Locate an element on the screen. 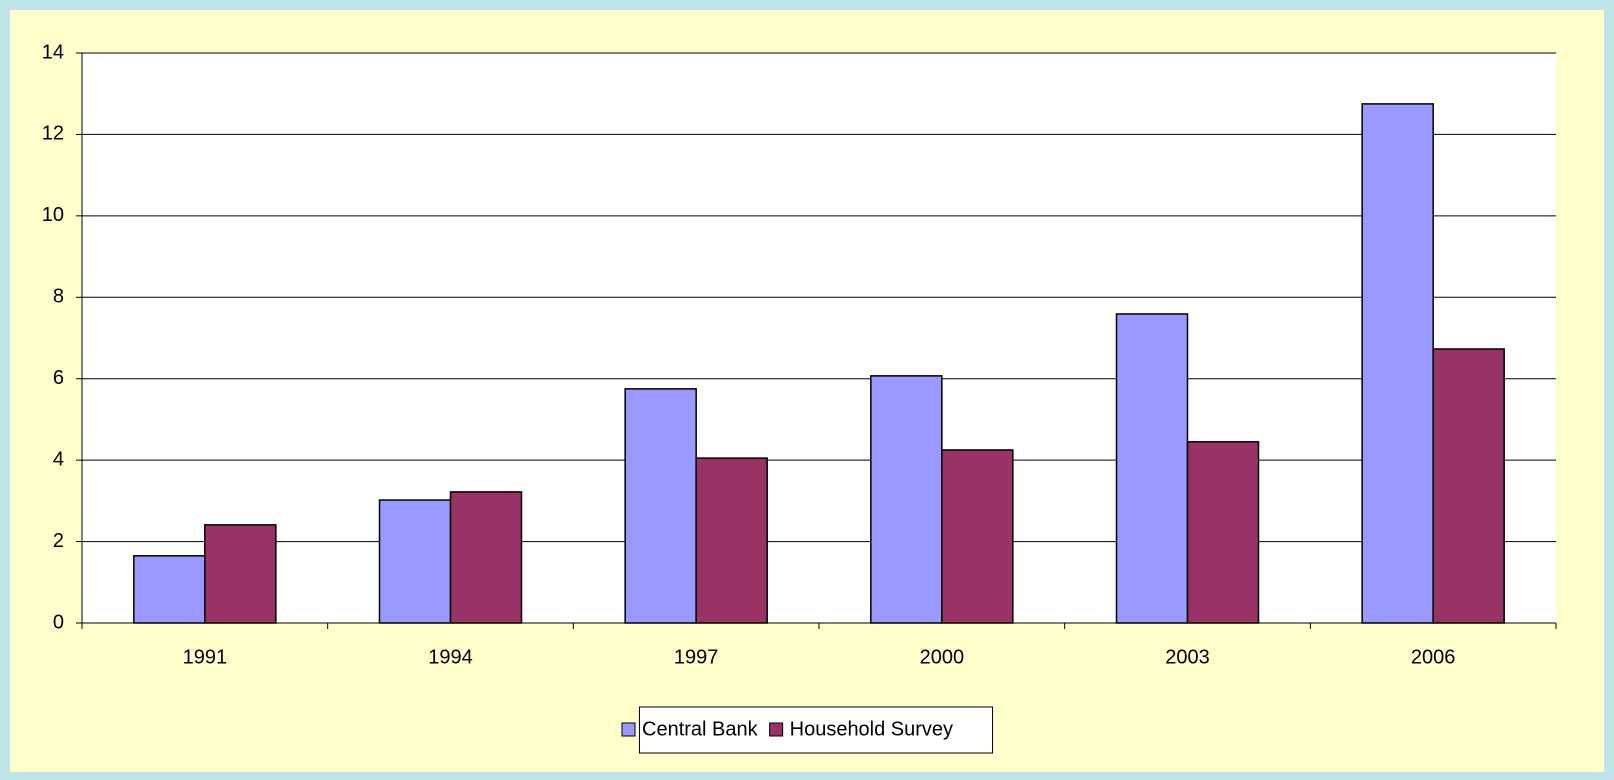  x-tick-label: 2006 is located at coordinates (1433, 657).